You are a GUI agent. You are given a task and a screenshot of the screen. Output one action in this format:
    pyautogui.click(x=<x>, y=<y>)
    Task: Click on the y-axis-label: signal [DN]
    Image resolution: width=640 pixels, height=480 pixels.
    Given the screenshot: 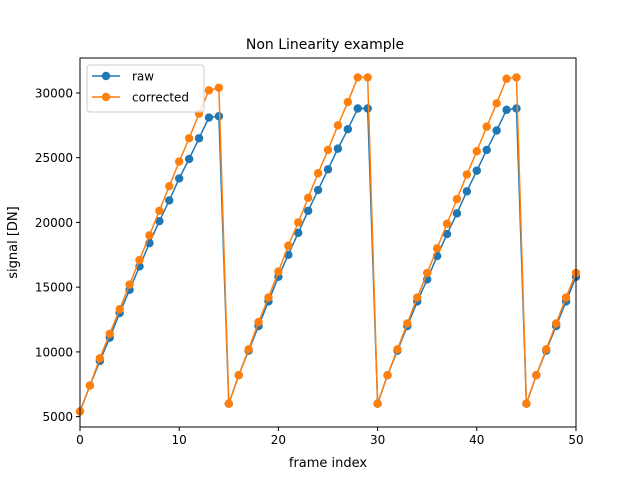 What is the action you would take?
    pyautogui.click(x=13, y=242)
    